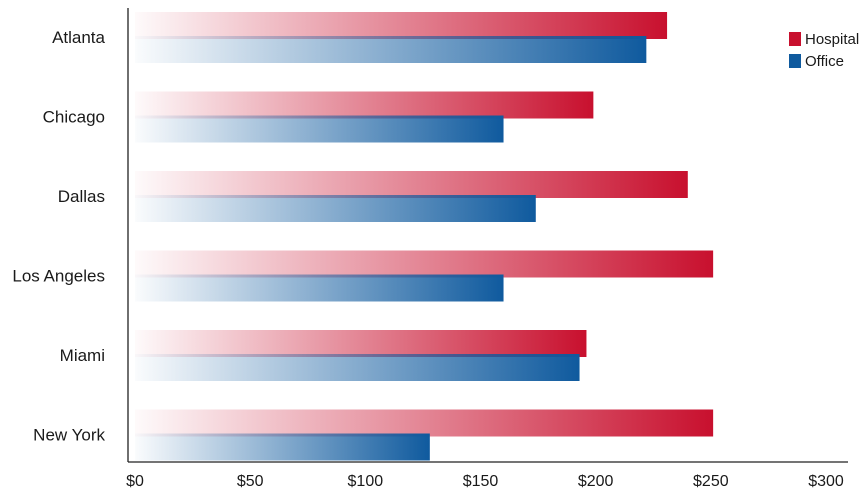  Describe the element at coordinates (424, 264) in the screenshot. I see `bar-hospital-los-angeles` at that location.